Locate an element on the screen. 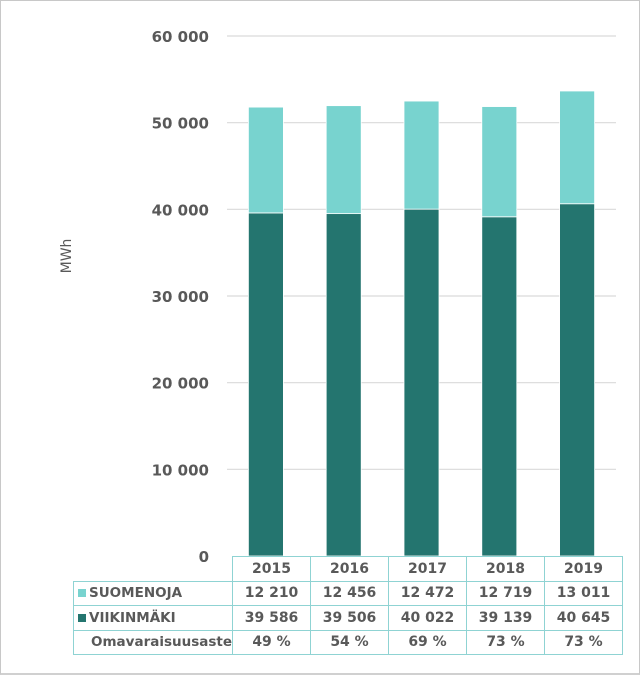 The width and height of the screenshot is (640, 676). y-tick-label: 60 000 is located at coordinates (180, 37).